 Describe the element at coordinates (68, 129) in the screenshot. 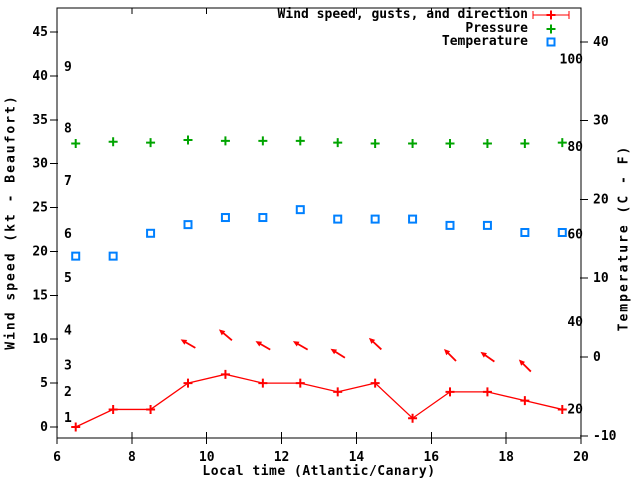

I see `beaufort-label: 8` at that location.